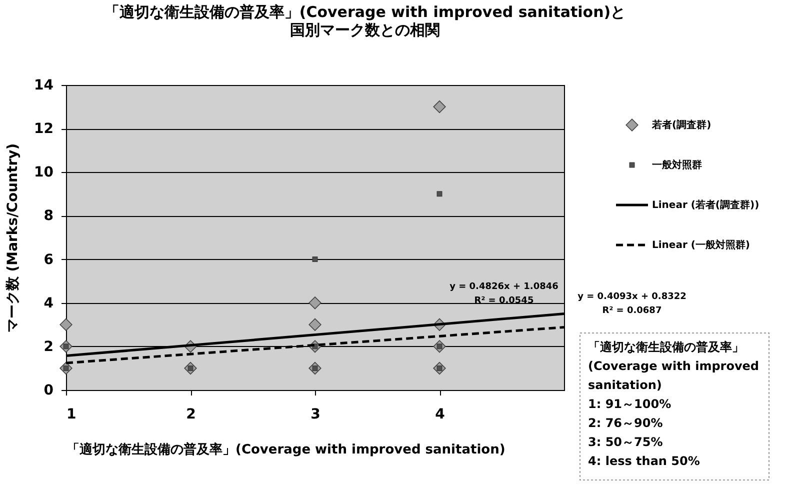 This screenshot has height=492, width=793. Describe the element at coordinates (365, 12) in the screenshot. I see `chart-title: 「適切な衛生設備の普及率」(Coverage with improved sanitation)と` at that location.